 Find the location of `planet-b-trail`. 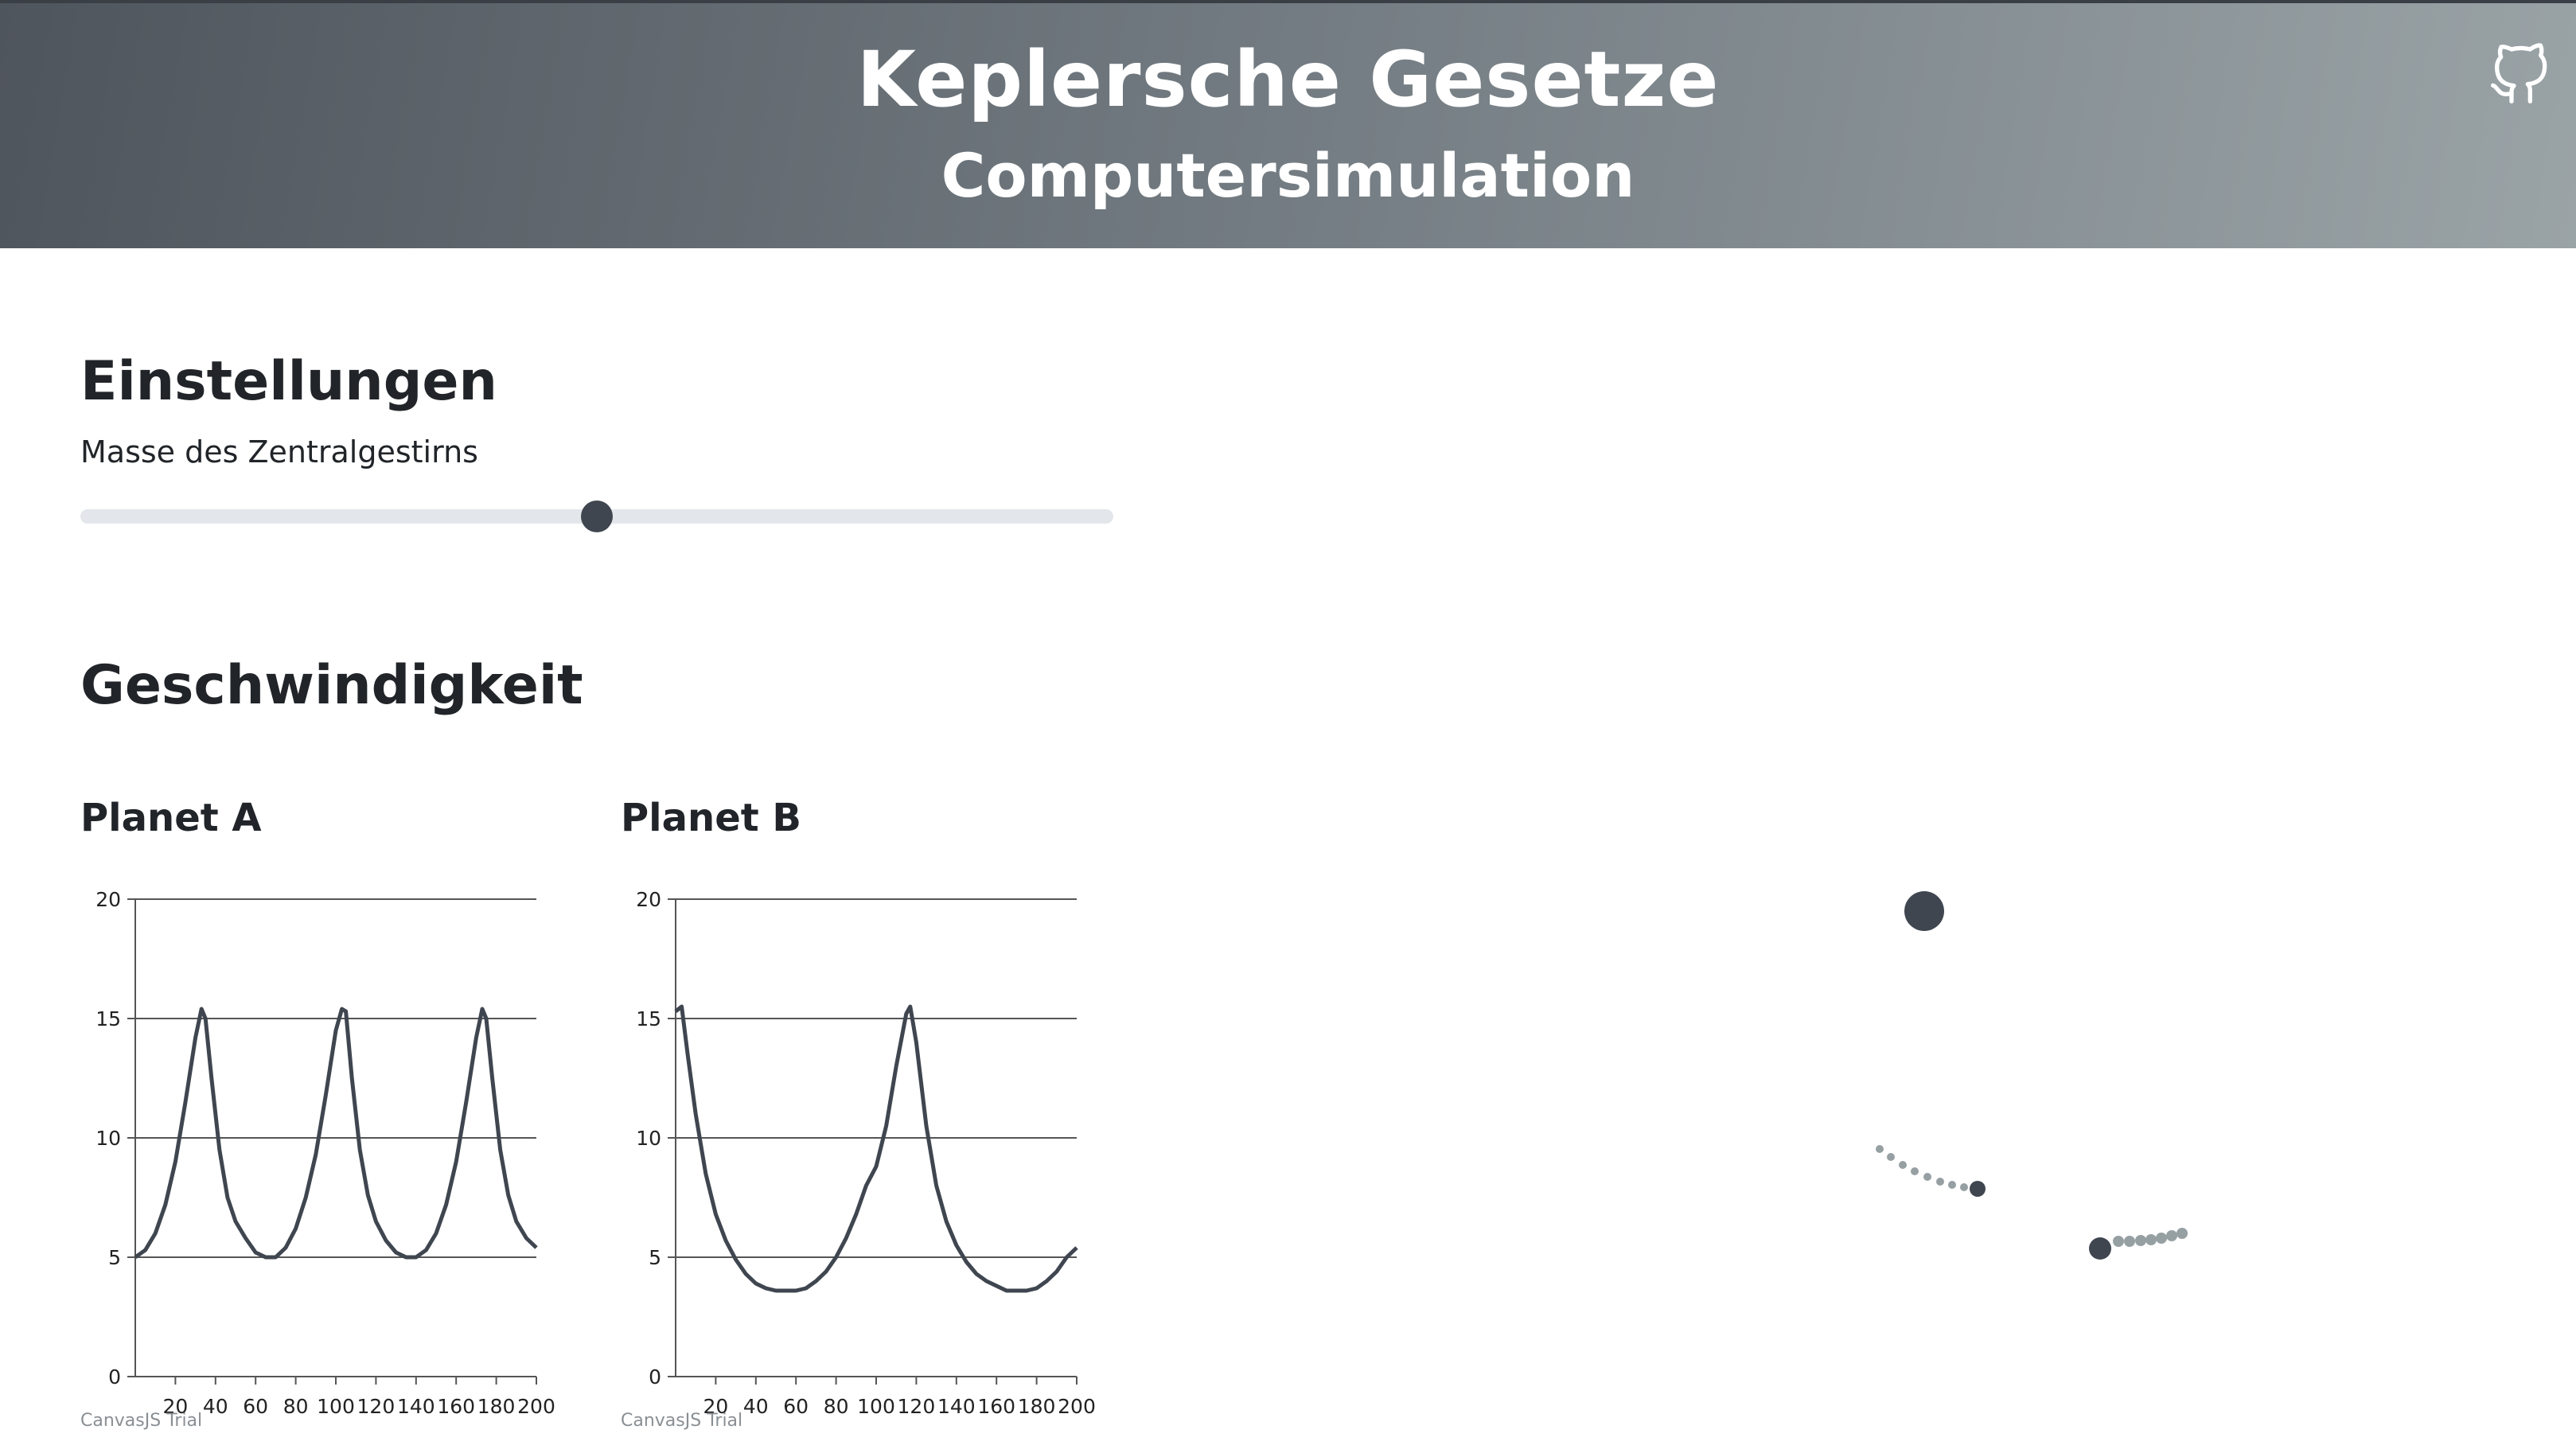

planet-b-trail is located at coordinates (2150, 1237).